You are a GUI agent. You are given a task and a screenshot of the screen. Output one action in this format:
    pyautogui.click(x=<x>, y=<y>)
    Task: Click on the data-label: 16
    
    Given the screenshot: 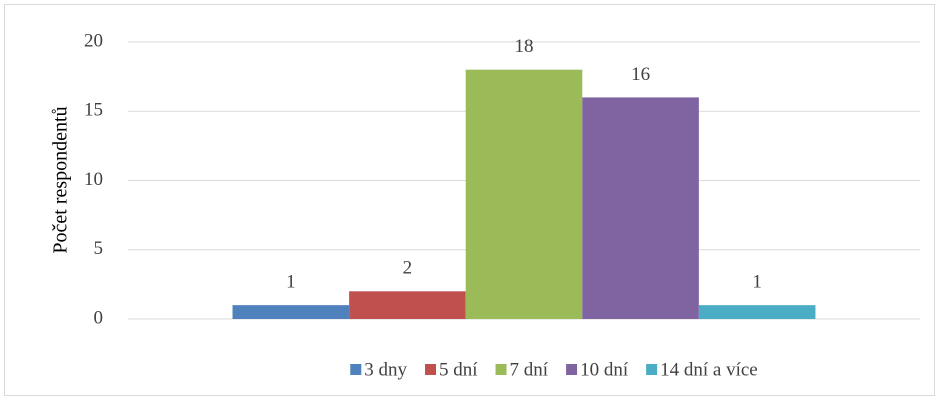 What is the action you would take?
    pyautogui.click(x=640, y=74)
    